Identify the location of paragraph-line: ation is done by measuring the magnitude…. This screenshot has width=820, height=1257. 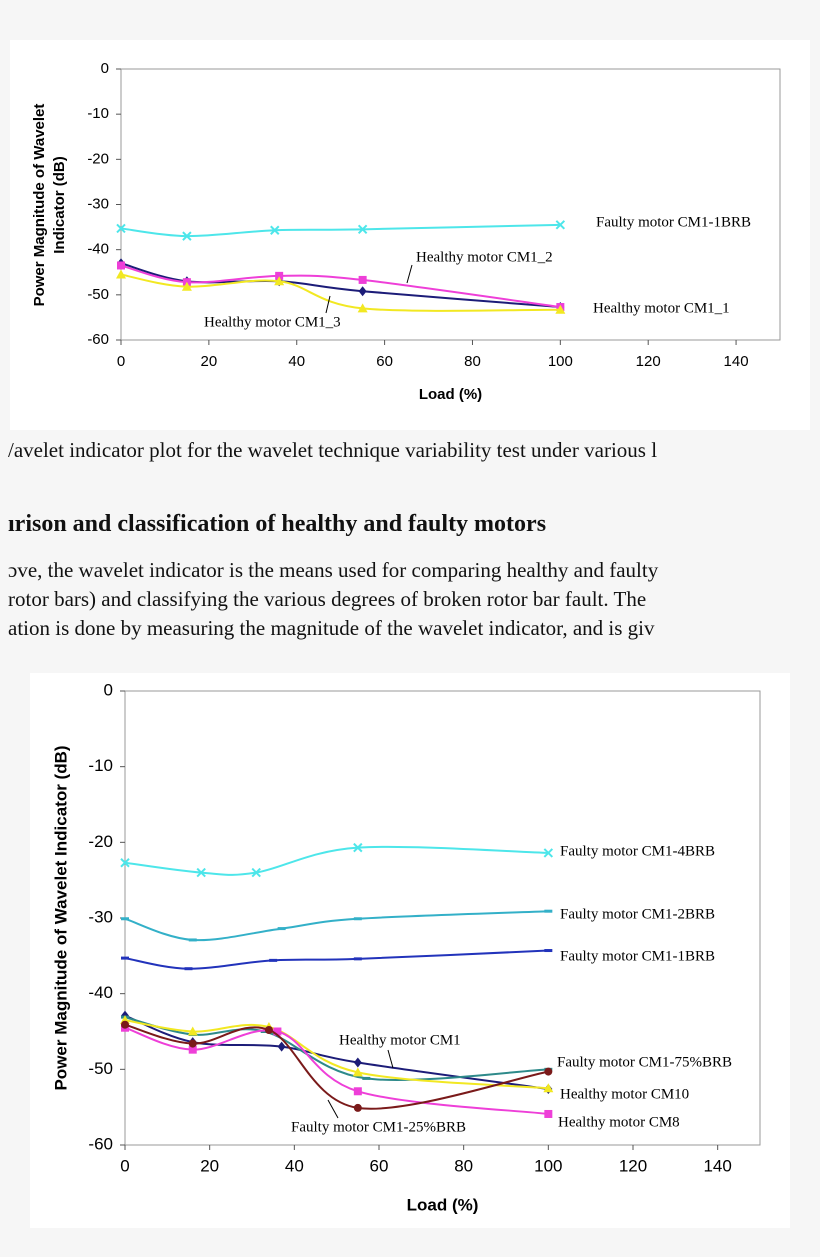
(331, 628).